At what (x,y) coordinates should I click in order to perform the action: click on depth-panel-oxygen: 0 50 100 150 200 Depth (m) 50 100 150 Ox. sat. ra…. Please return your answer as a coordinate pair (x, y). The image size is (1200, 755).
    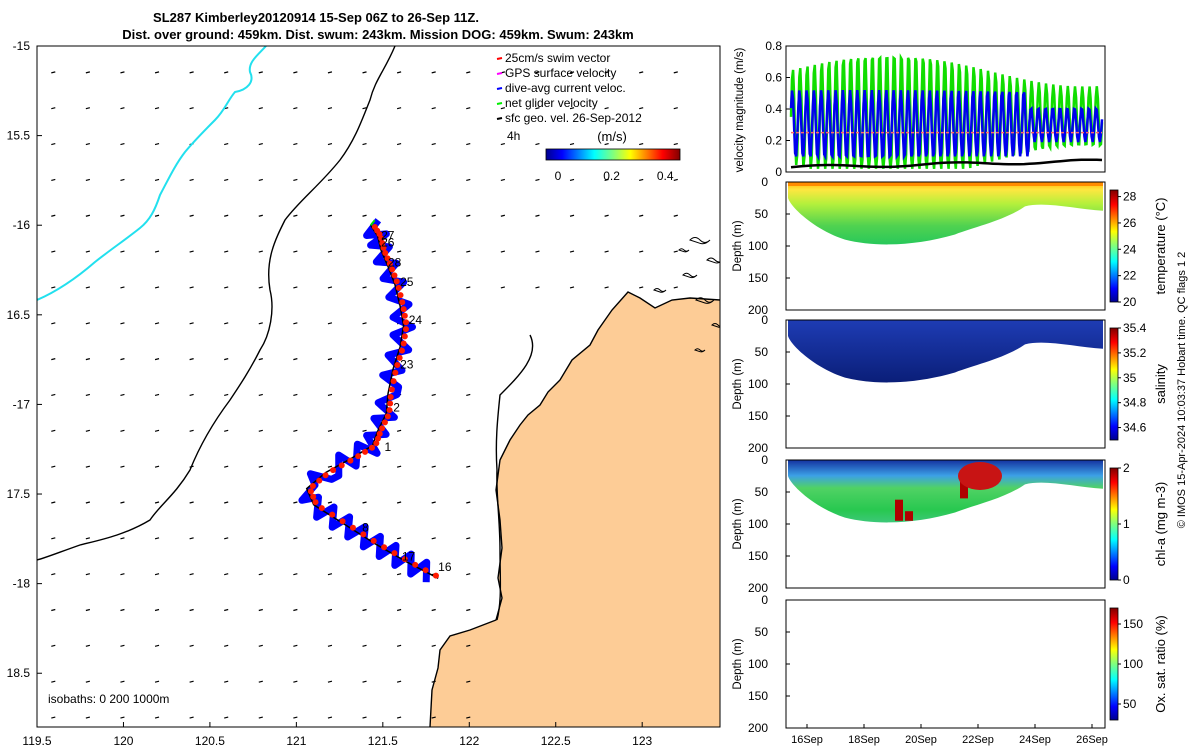
    Looking at the image, I should click on (950, 664).